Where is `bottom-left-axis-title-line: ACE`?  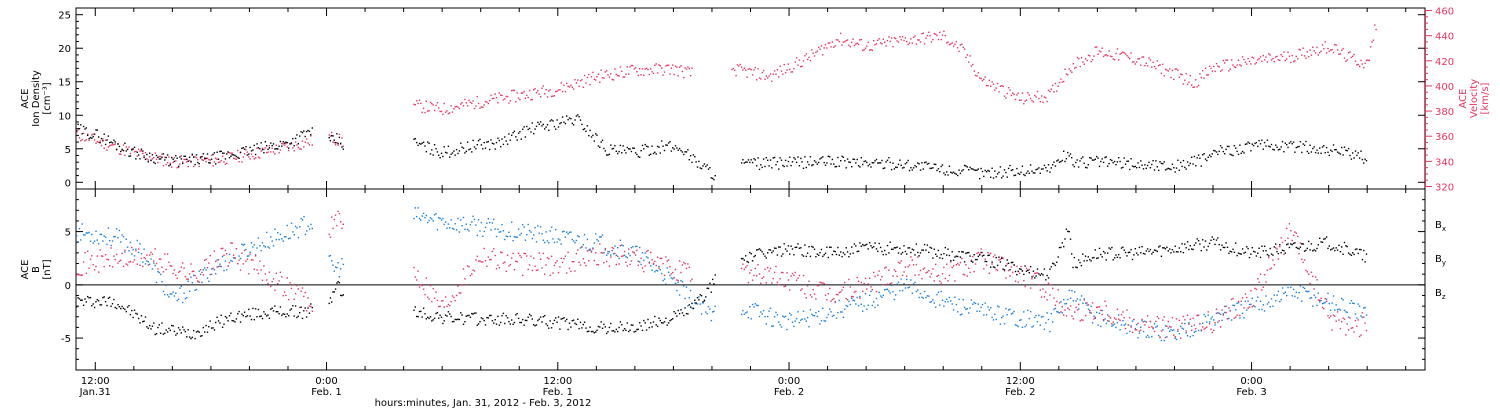 bottom-left-axis-title-line: ACE is located at coordinates (25, 270).